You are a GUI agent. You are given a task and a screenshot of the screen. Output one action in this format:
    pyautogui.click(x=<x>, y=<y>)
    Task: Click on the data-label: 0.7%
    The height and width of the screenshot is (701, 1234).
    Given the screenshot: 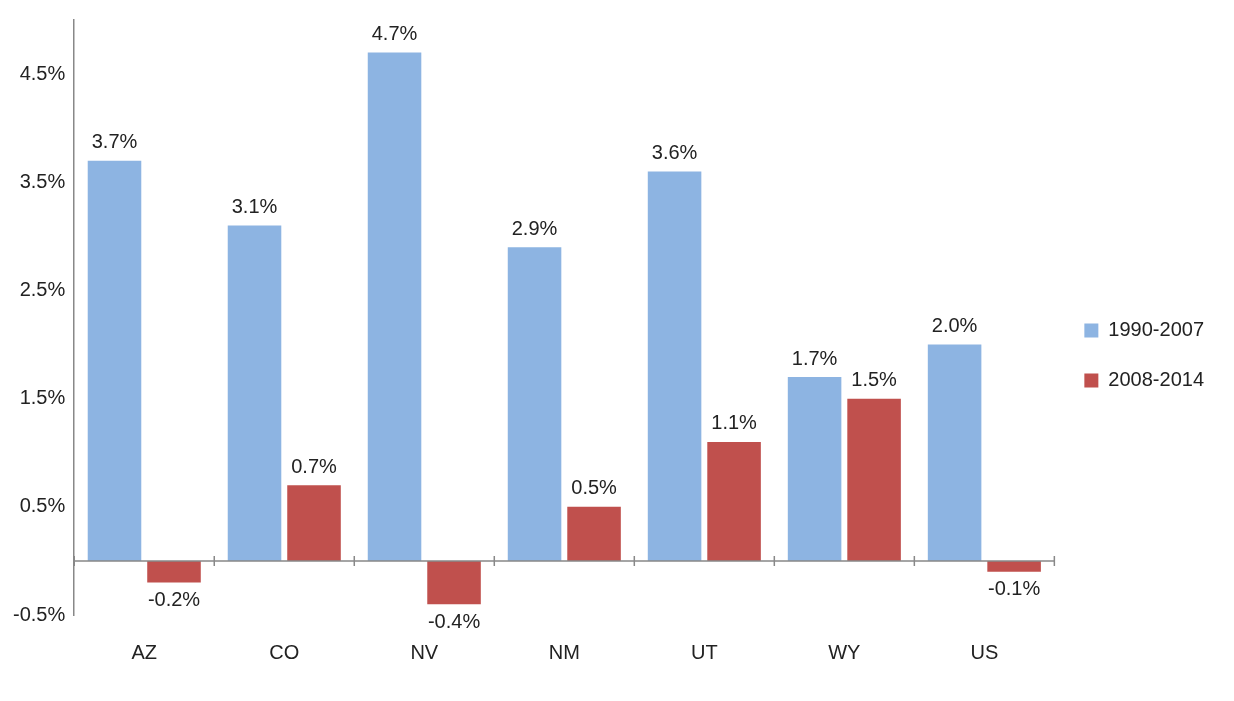 What is the action you would take?
    pyautogui.click(x=314, y=465)
    